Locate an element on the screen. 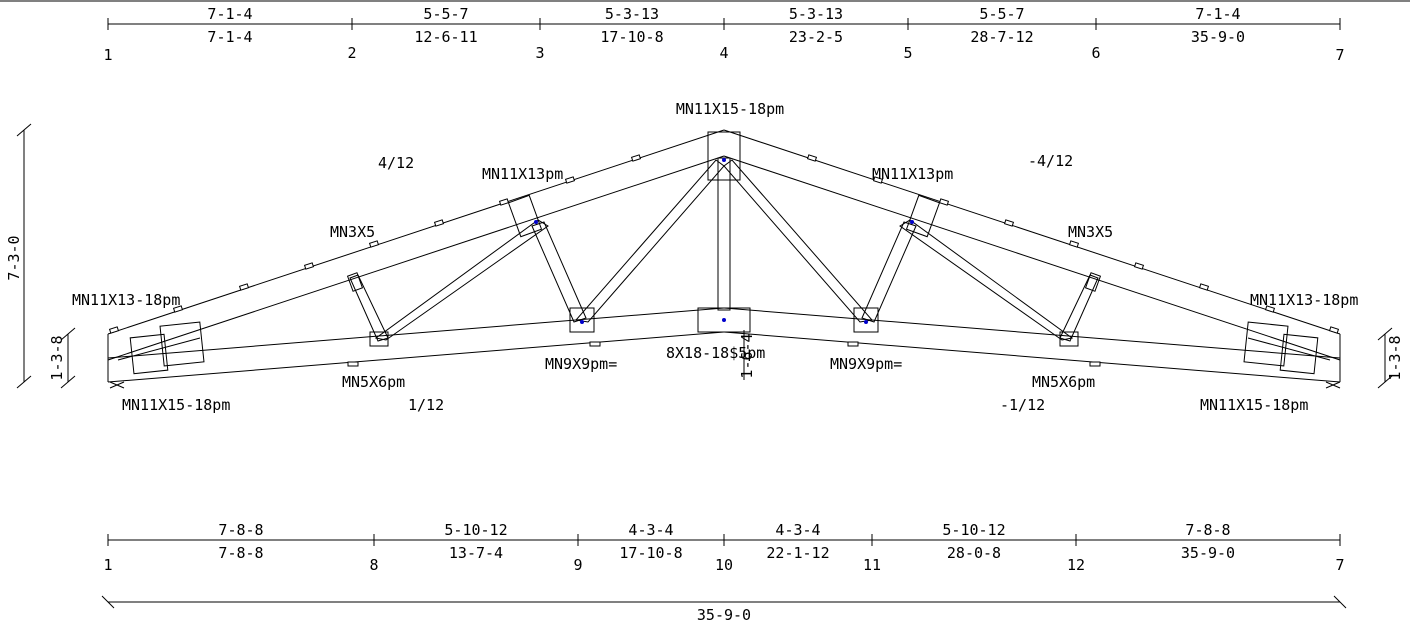 This screenshot has width=1410, height=626. web-center is located at coordinates (724, 234).